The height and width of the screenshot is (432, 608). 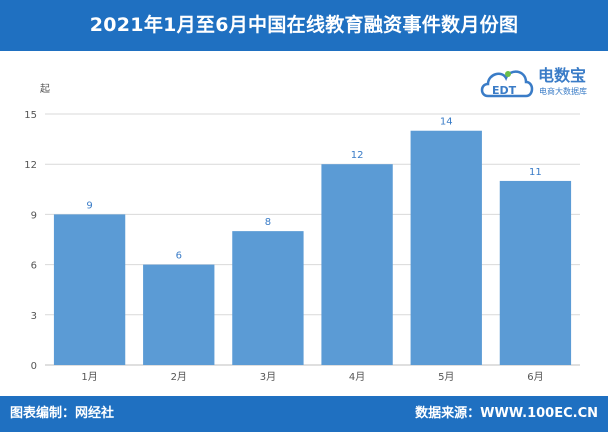 I want to click on y-tick-label: 9, so click(x=34, y=215).